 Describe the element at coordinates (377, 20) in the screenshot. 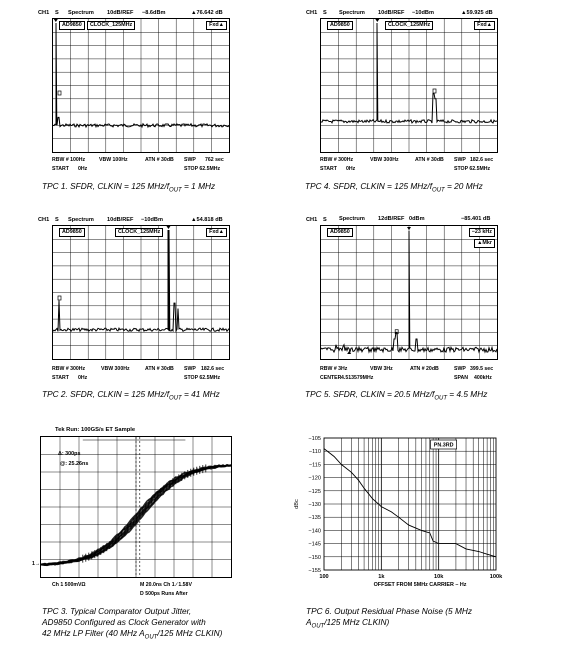

I see `svg4-fundamental-marker` at that location.